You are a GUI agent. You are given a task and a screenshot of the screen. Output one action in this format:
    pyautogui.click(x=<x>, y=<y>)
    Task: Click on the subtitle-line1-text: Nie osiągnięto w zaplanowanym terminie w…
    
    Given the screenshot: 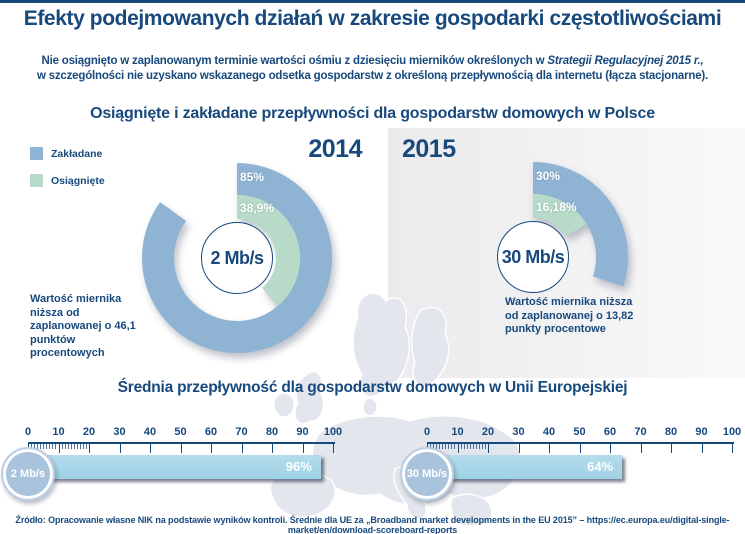 What is the action you would take?
    pyautogui.click(x=294, y=61)
    